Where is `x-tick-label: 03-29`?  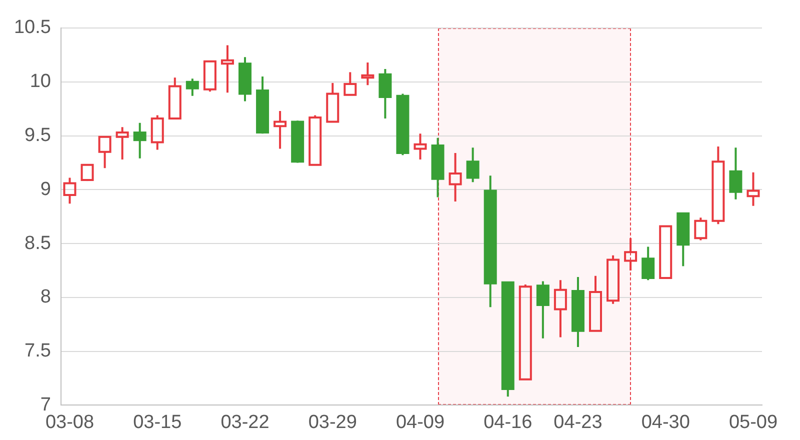
x-tick-label: 03-29 is located at coordinates (332, 422).